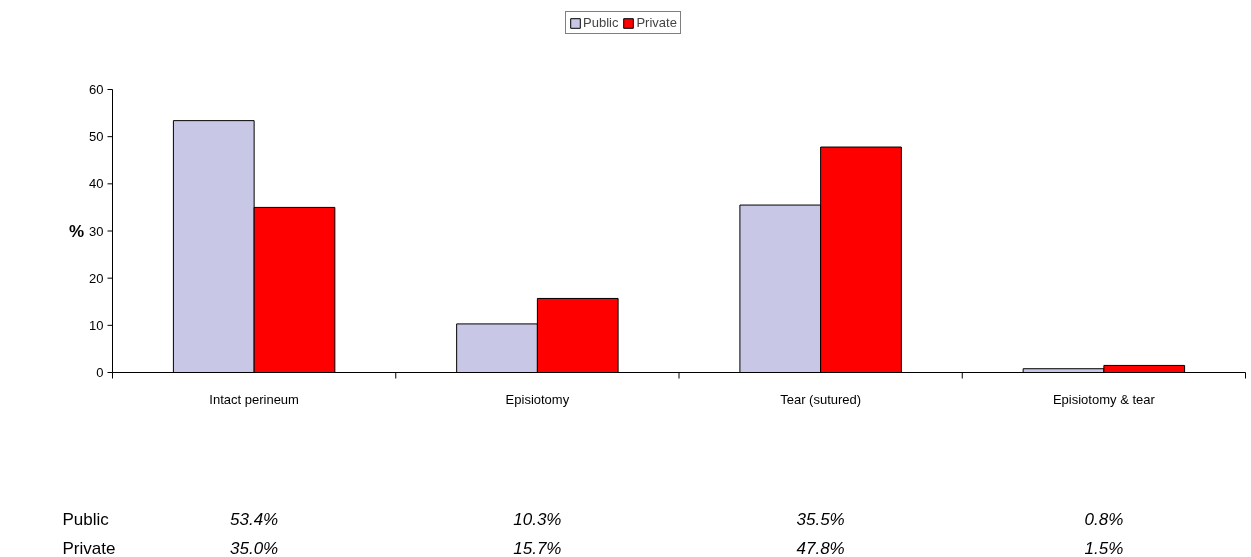 The height and width of the screenshot is (557, 1251). Describe the element at coordinates (96, 278) in the screenshot. I see `y-tick-label: 20` at that location.